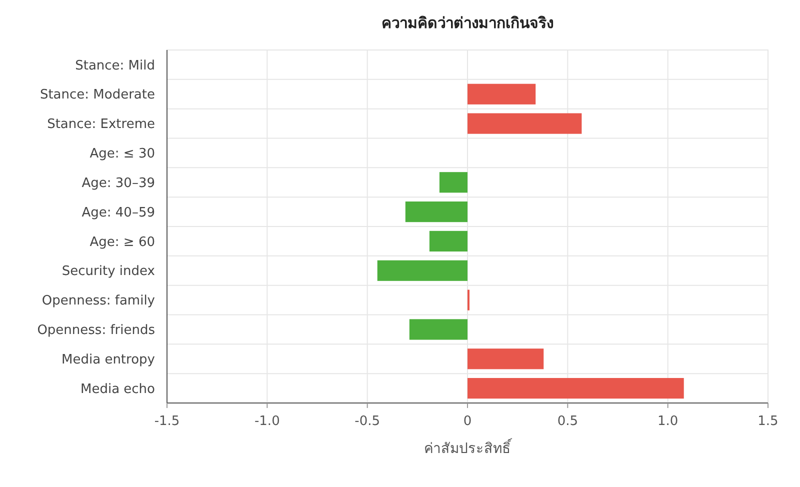 The width and height of the screenshot is (800, 487). Describe the element at coordinates (667, 421) in the screenshot. I see `x-tick-label: 1.0` at that location.